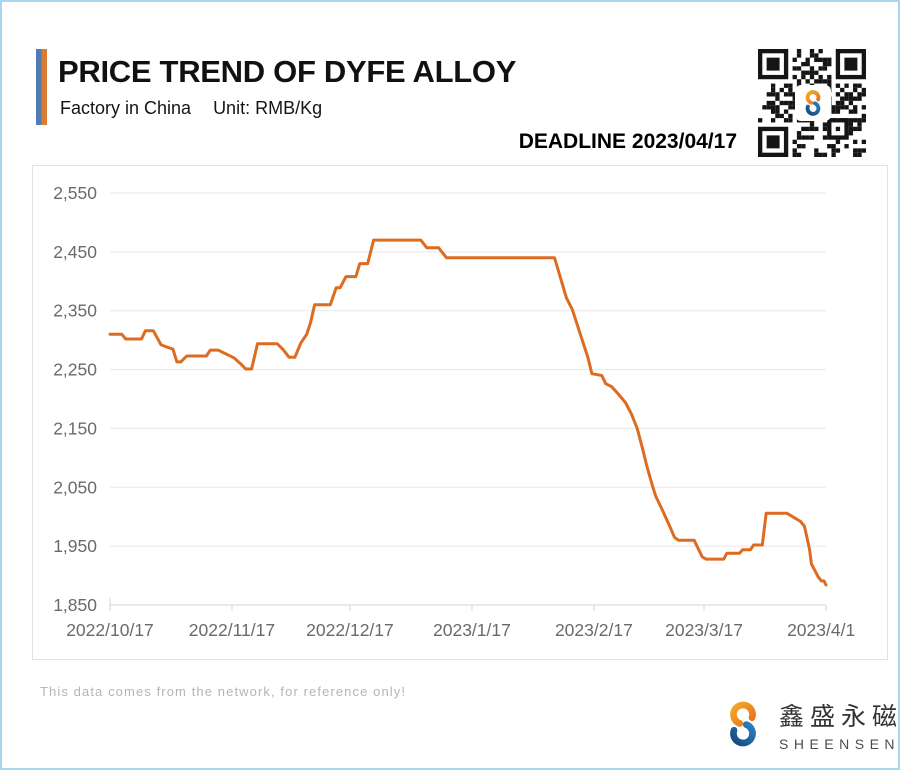 The image size is (900, 770). Describe the element at coordinates (75, 252) in the screenshot. I see `y-axis-label: 2,450` at that location.